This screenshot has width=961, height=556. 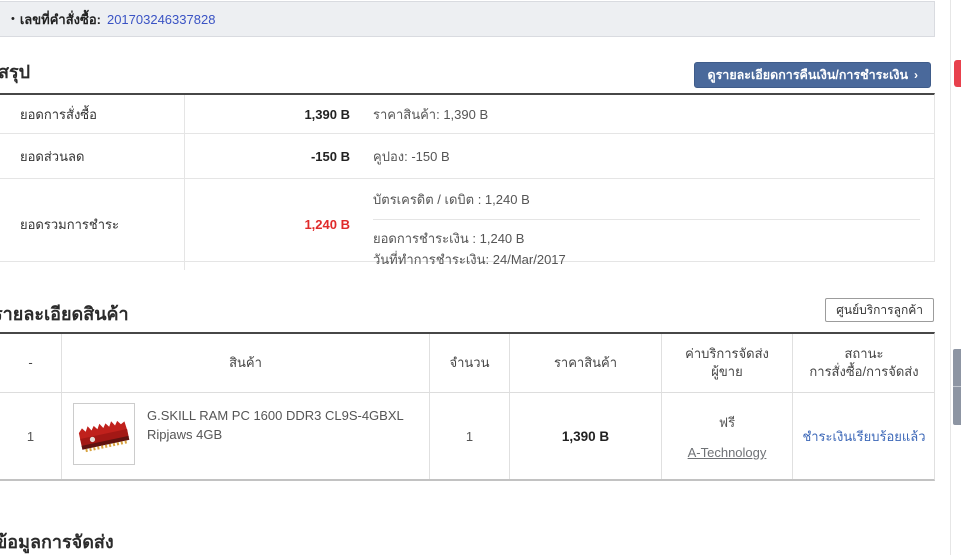 What do you see at coordinates (330, 156) in the screenshot?
I see `row-amount: -150 B` at bounding box center [330, 156].